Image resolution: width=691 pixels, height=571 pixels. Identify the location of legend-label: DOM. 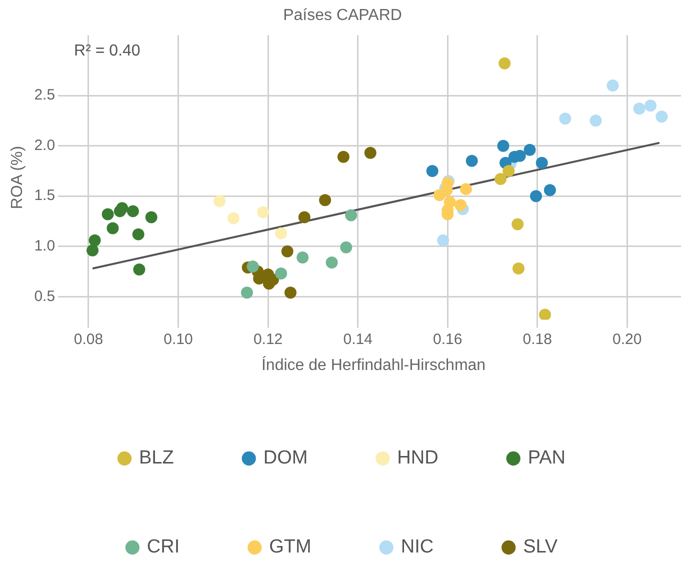
(285, 458).